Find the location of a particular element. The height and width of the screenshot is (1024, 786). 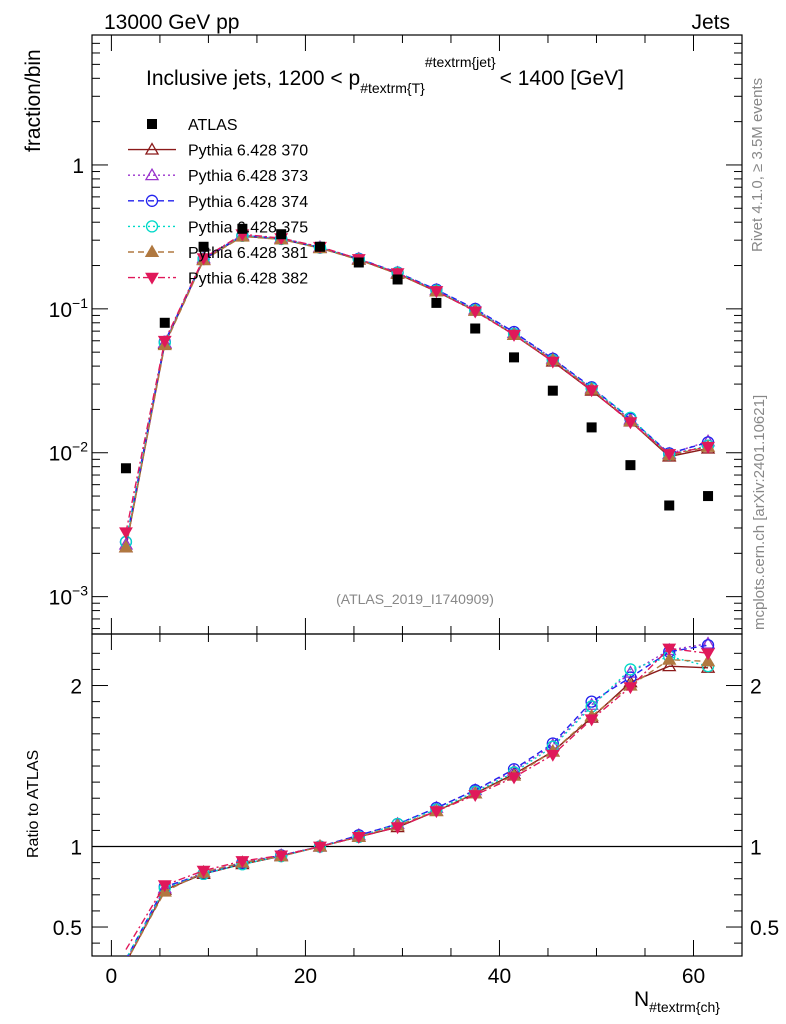

main-y-tick-label: 10⁻² is located at coordinates (69, 452).